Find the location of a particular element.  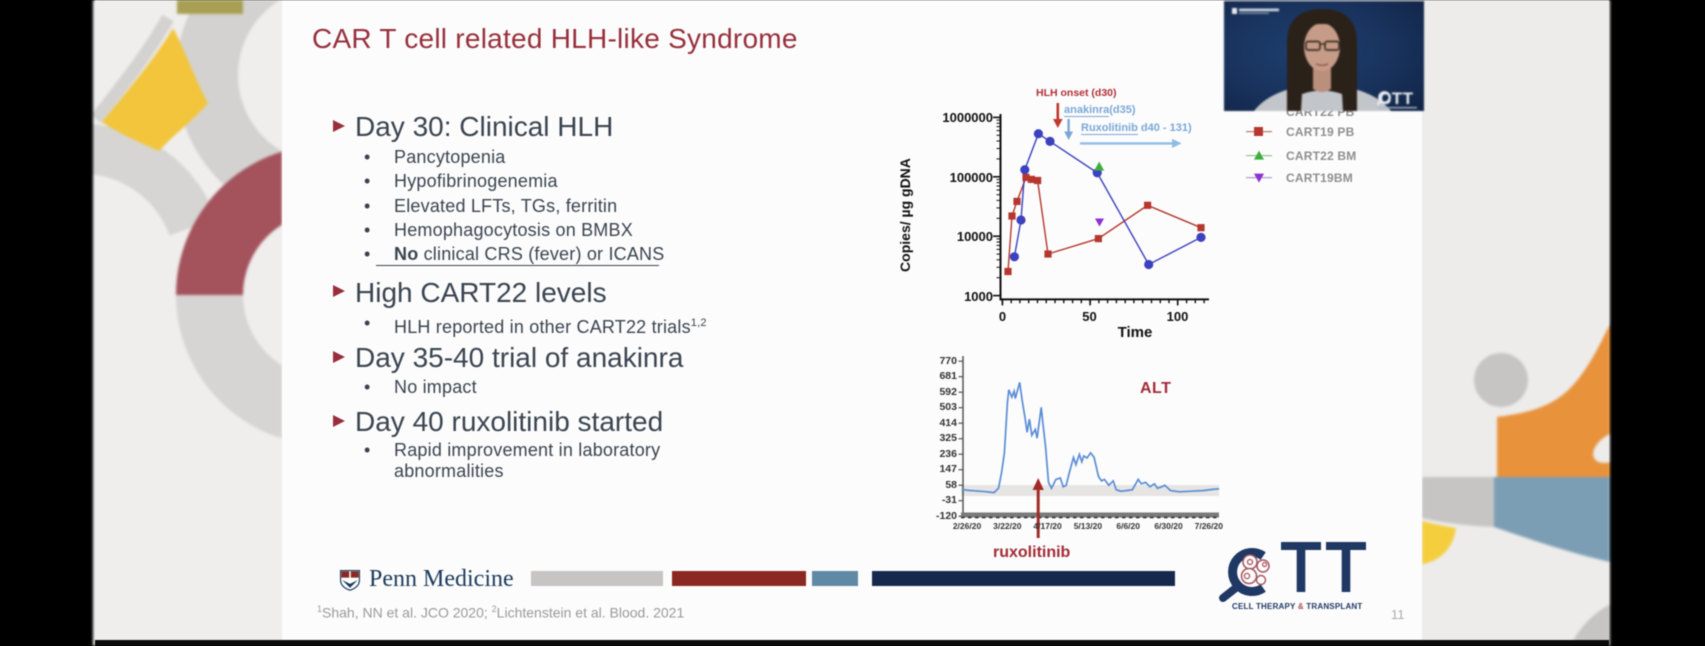

svg-text: CELL THERAPY & TRANSPLANT is located at coordinates (1297, 606).